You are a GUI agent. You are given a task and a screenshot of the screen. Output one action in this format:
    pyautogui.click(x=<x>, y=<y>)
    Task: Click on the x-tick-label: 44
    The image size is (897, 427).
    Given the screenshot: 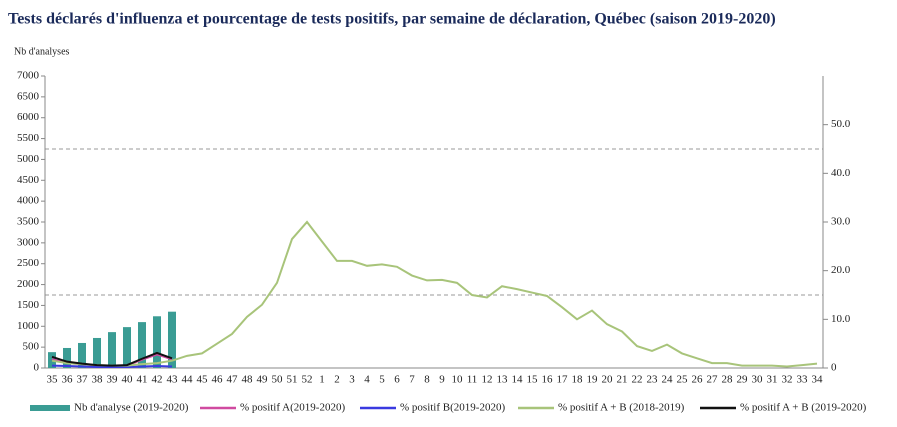 What is the action you would take?
    pyautogui.click(x=188, y=380)
    